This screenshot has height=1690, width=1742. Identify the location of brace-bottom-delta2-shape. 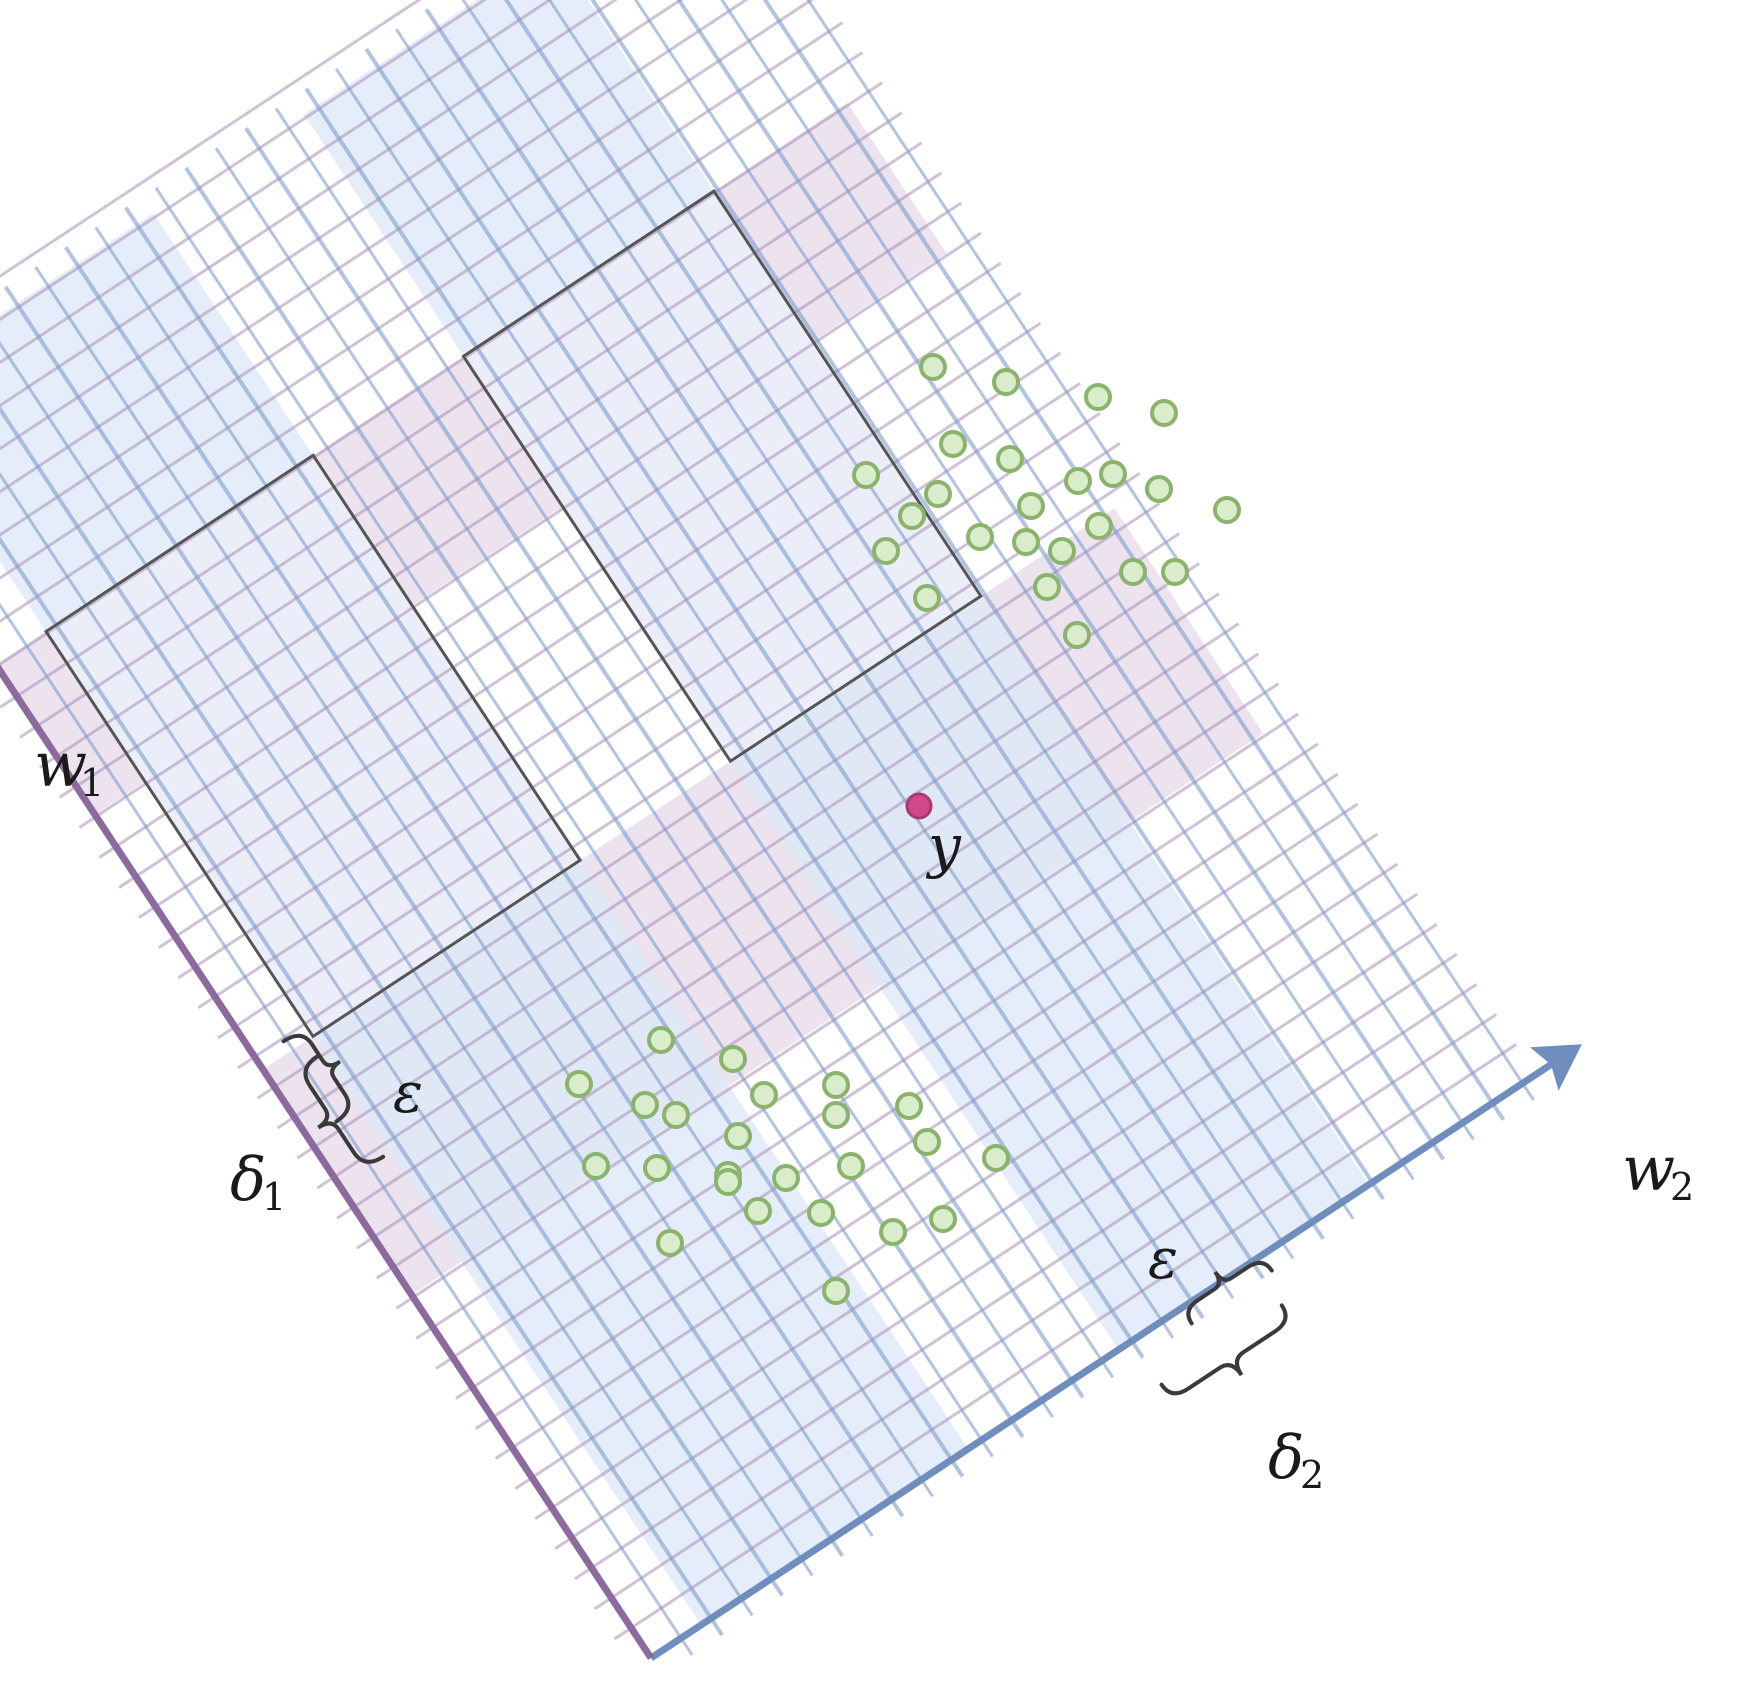
(1223, 1349).